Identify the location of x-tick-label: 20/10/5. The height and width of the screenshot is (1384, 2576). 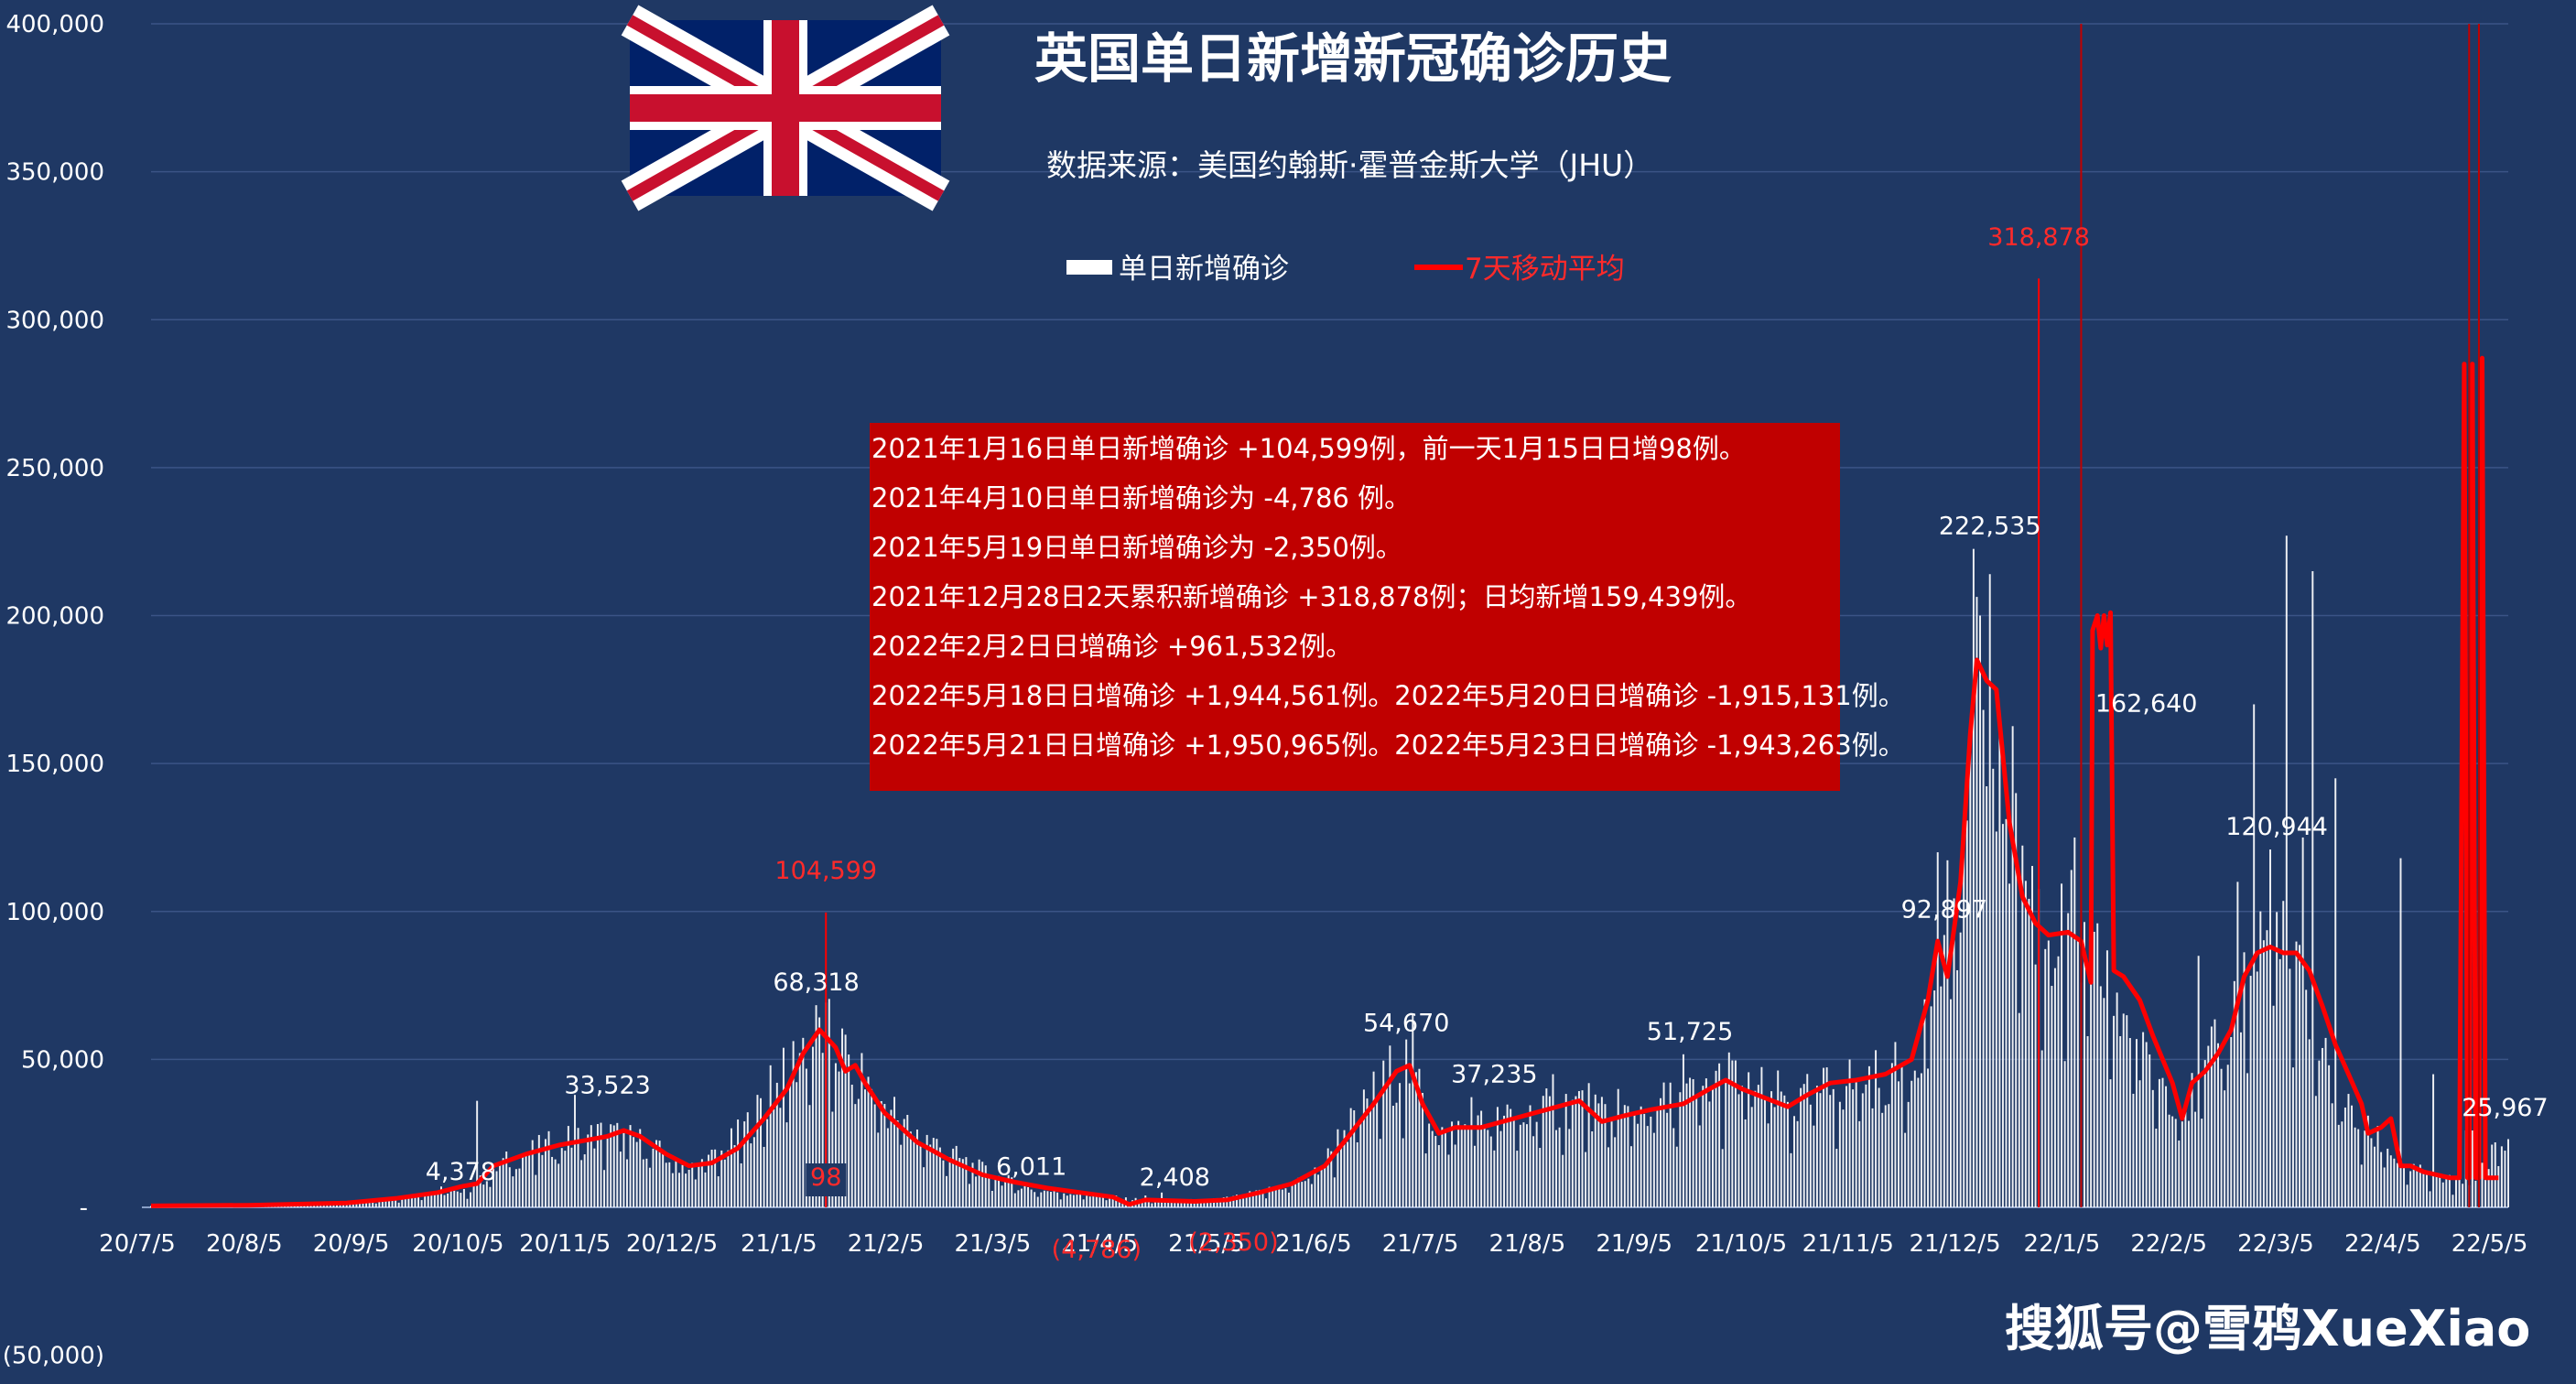
(458, 1244).